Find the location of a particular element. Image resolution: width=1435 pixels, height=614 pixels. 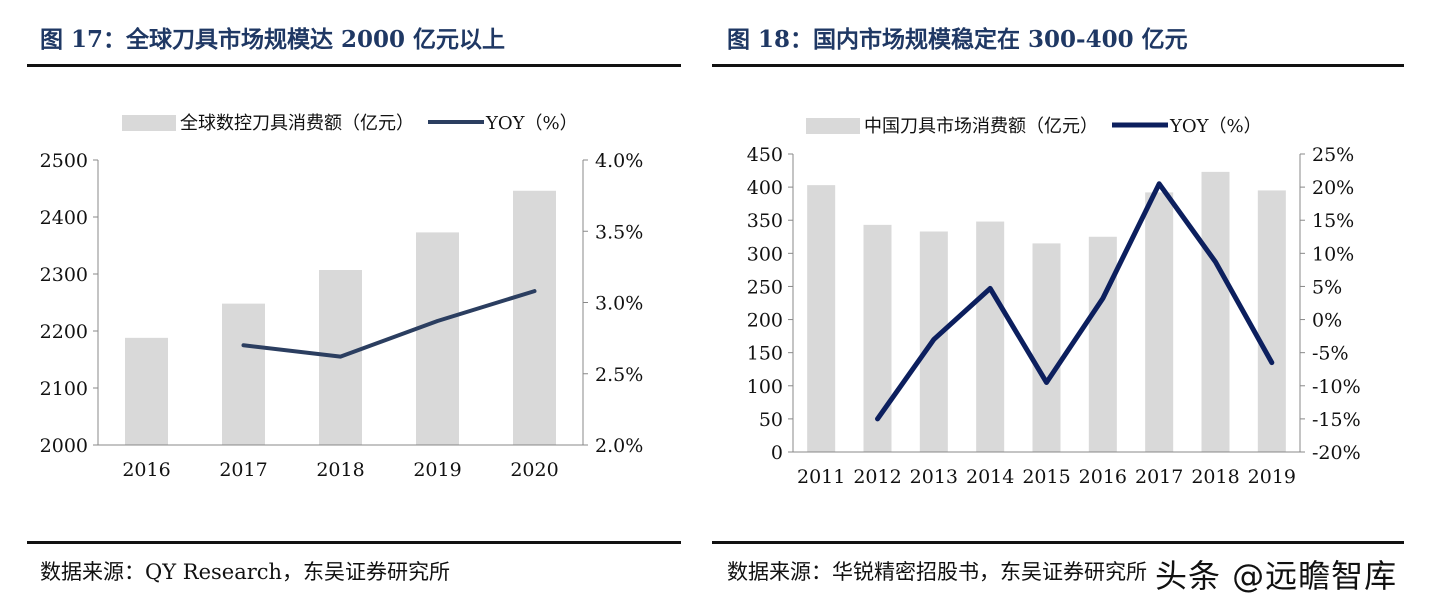

x-tick-label: 2015 is located at coordinates (1046, 477).